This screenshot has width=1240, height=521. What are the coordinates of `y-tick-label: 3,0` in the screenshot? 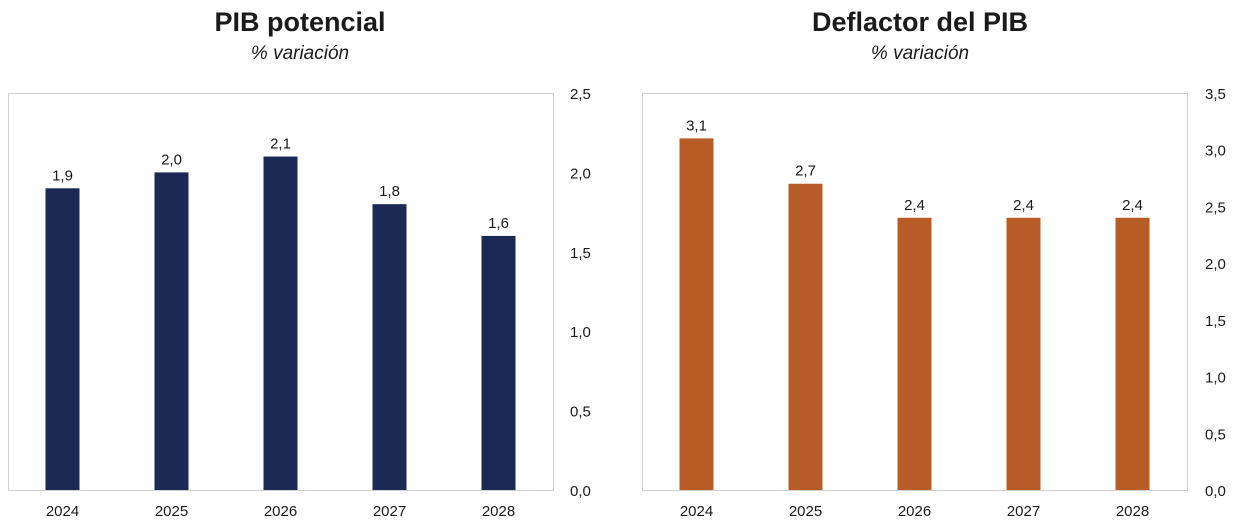 It's located at (1215, 151).